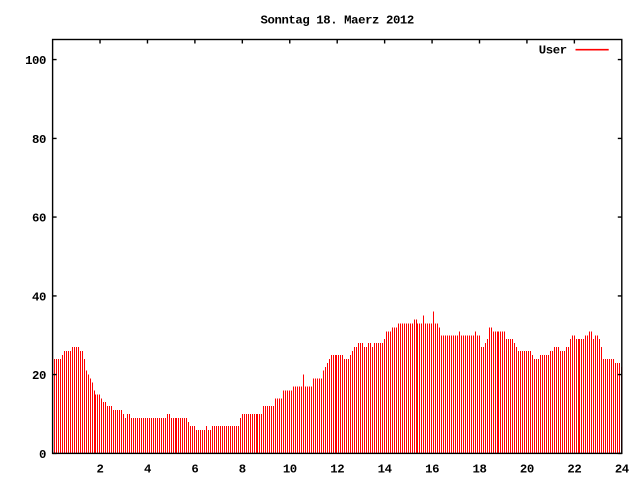  Describe the element at coordinates (432, 469) in the screenshot. I see `svg-text: 16` at that location.